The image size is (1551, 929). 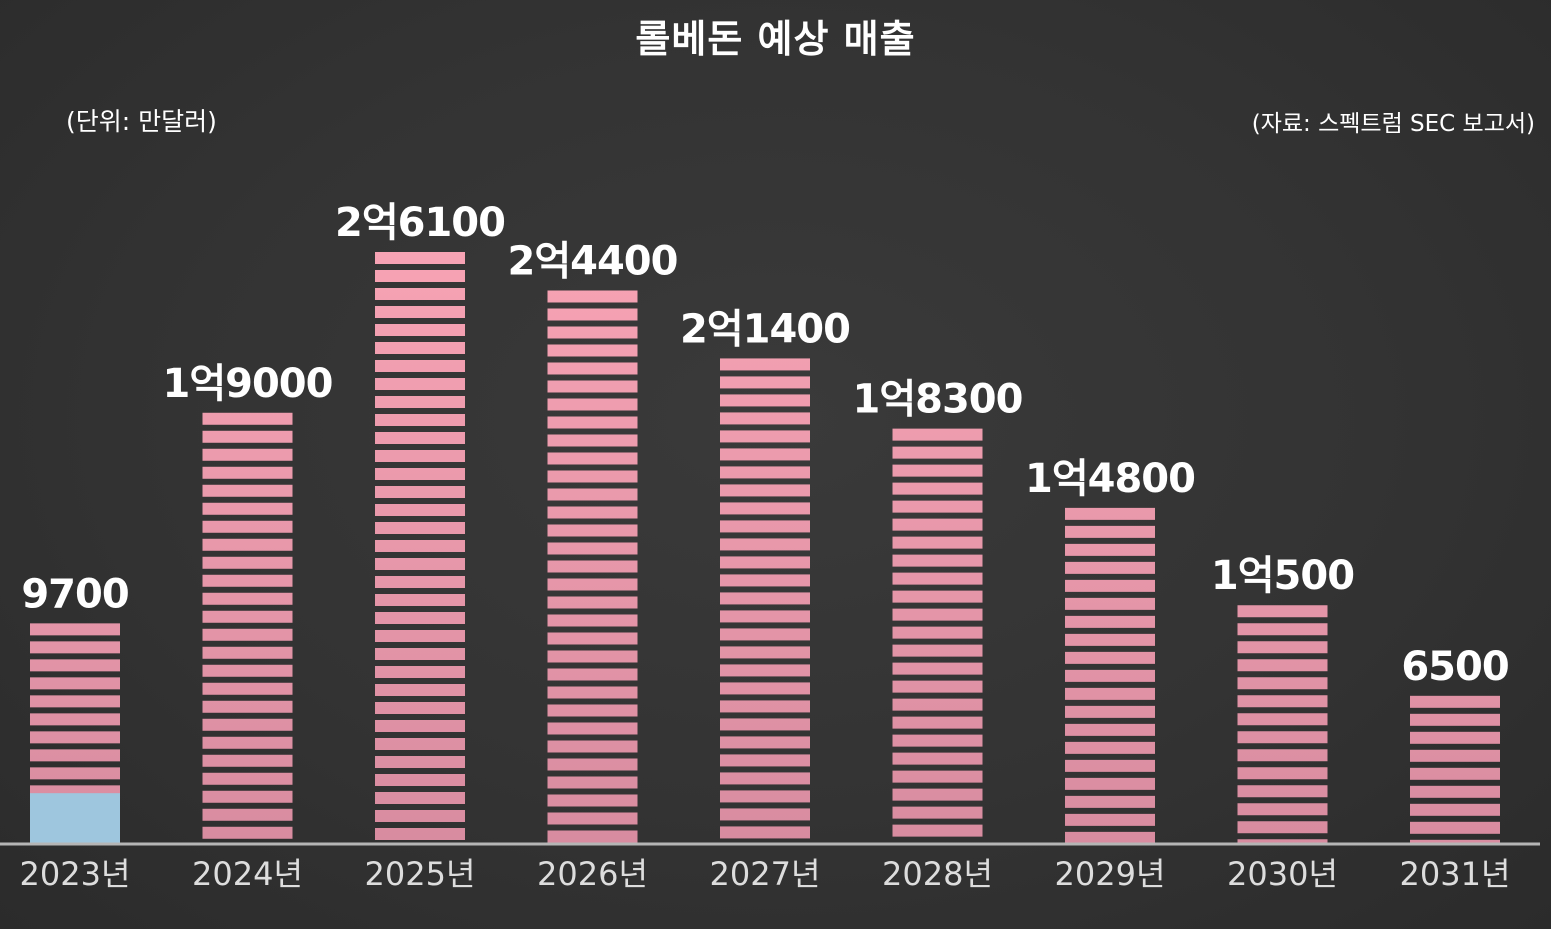 What do you see at coordinates (1455, 874) in the screenshot?
I see `x-tick-label: 2031년` at bounding box center [1455, 874].